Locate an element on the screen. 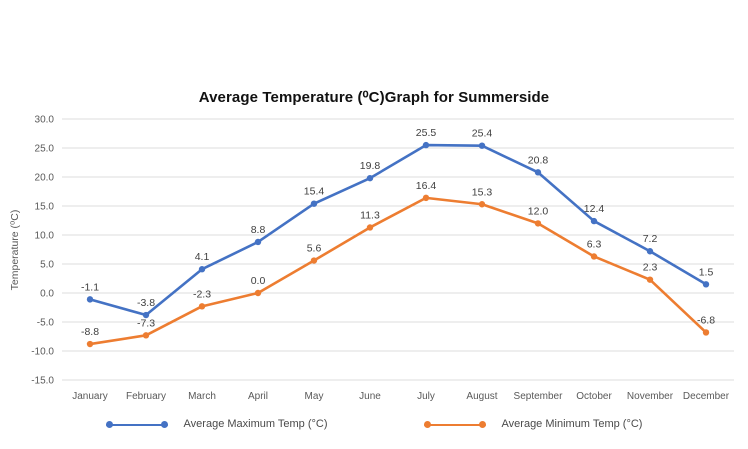 The width and height of the screenshot is (748, 449). y-tick-label: 15.0 is located at coordinates (45, 207).